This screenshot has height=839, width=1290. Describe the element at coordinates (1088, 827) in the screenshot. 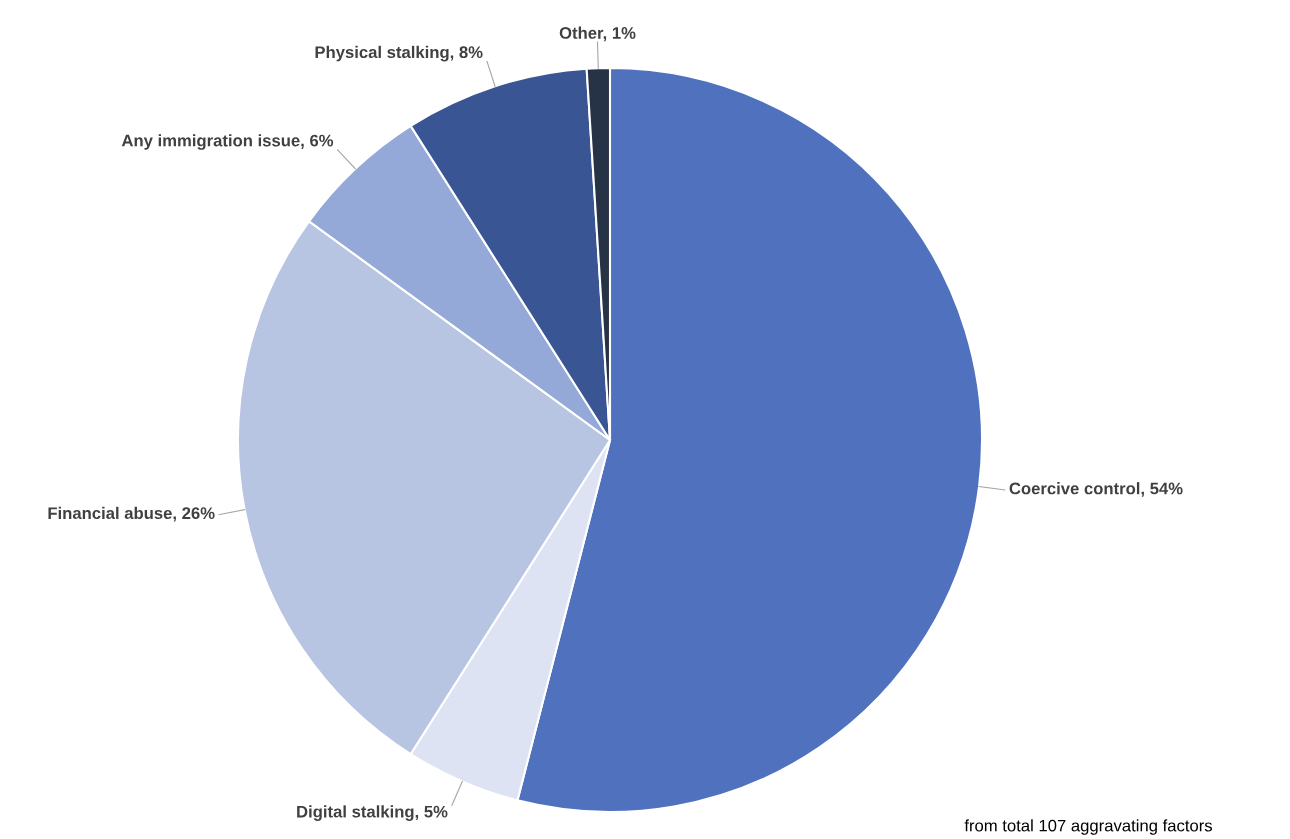

I see `text: from total 107 aggravating factors` at that location.